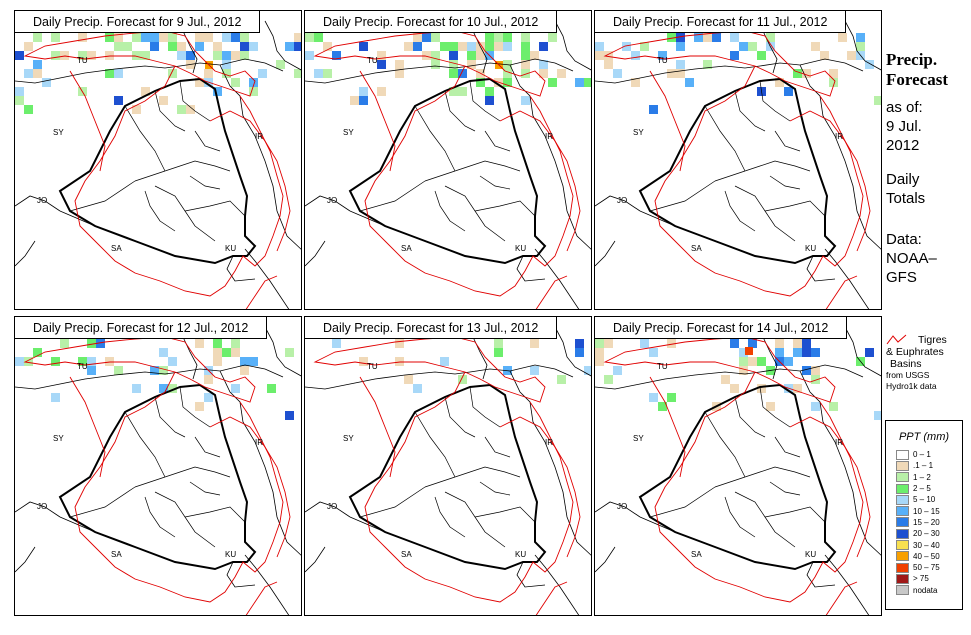  Describe the element at coordinates (721, 22) in the screenshot. I see `panel-title: Daily Precip. Forecast for 11 Jul., 2012` at that location.